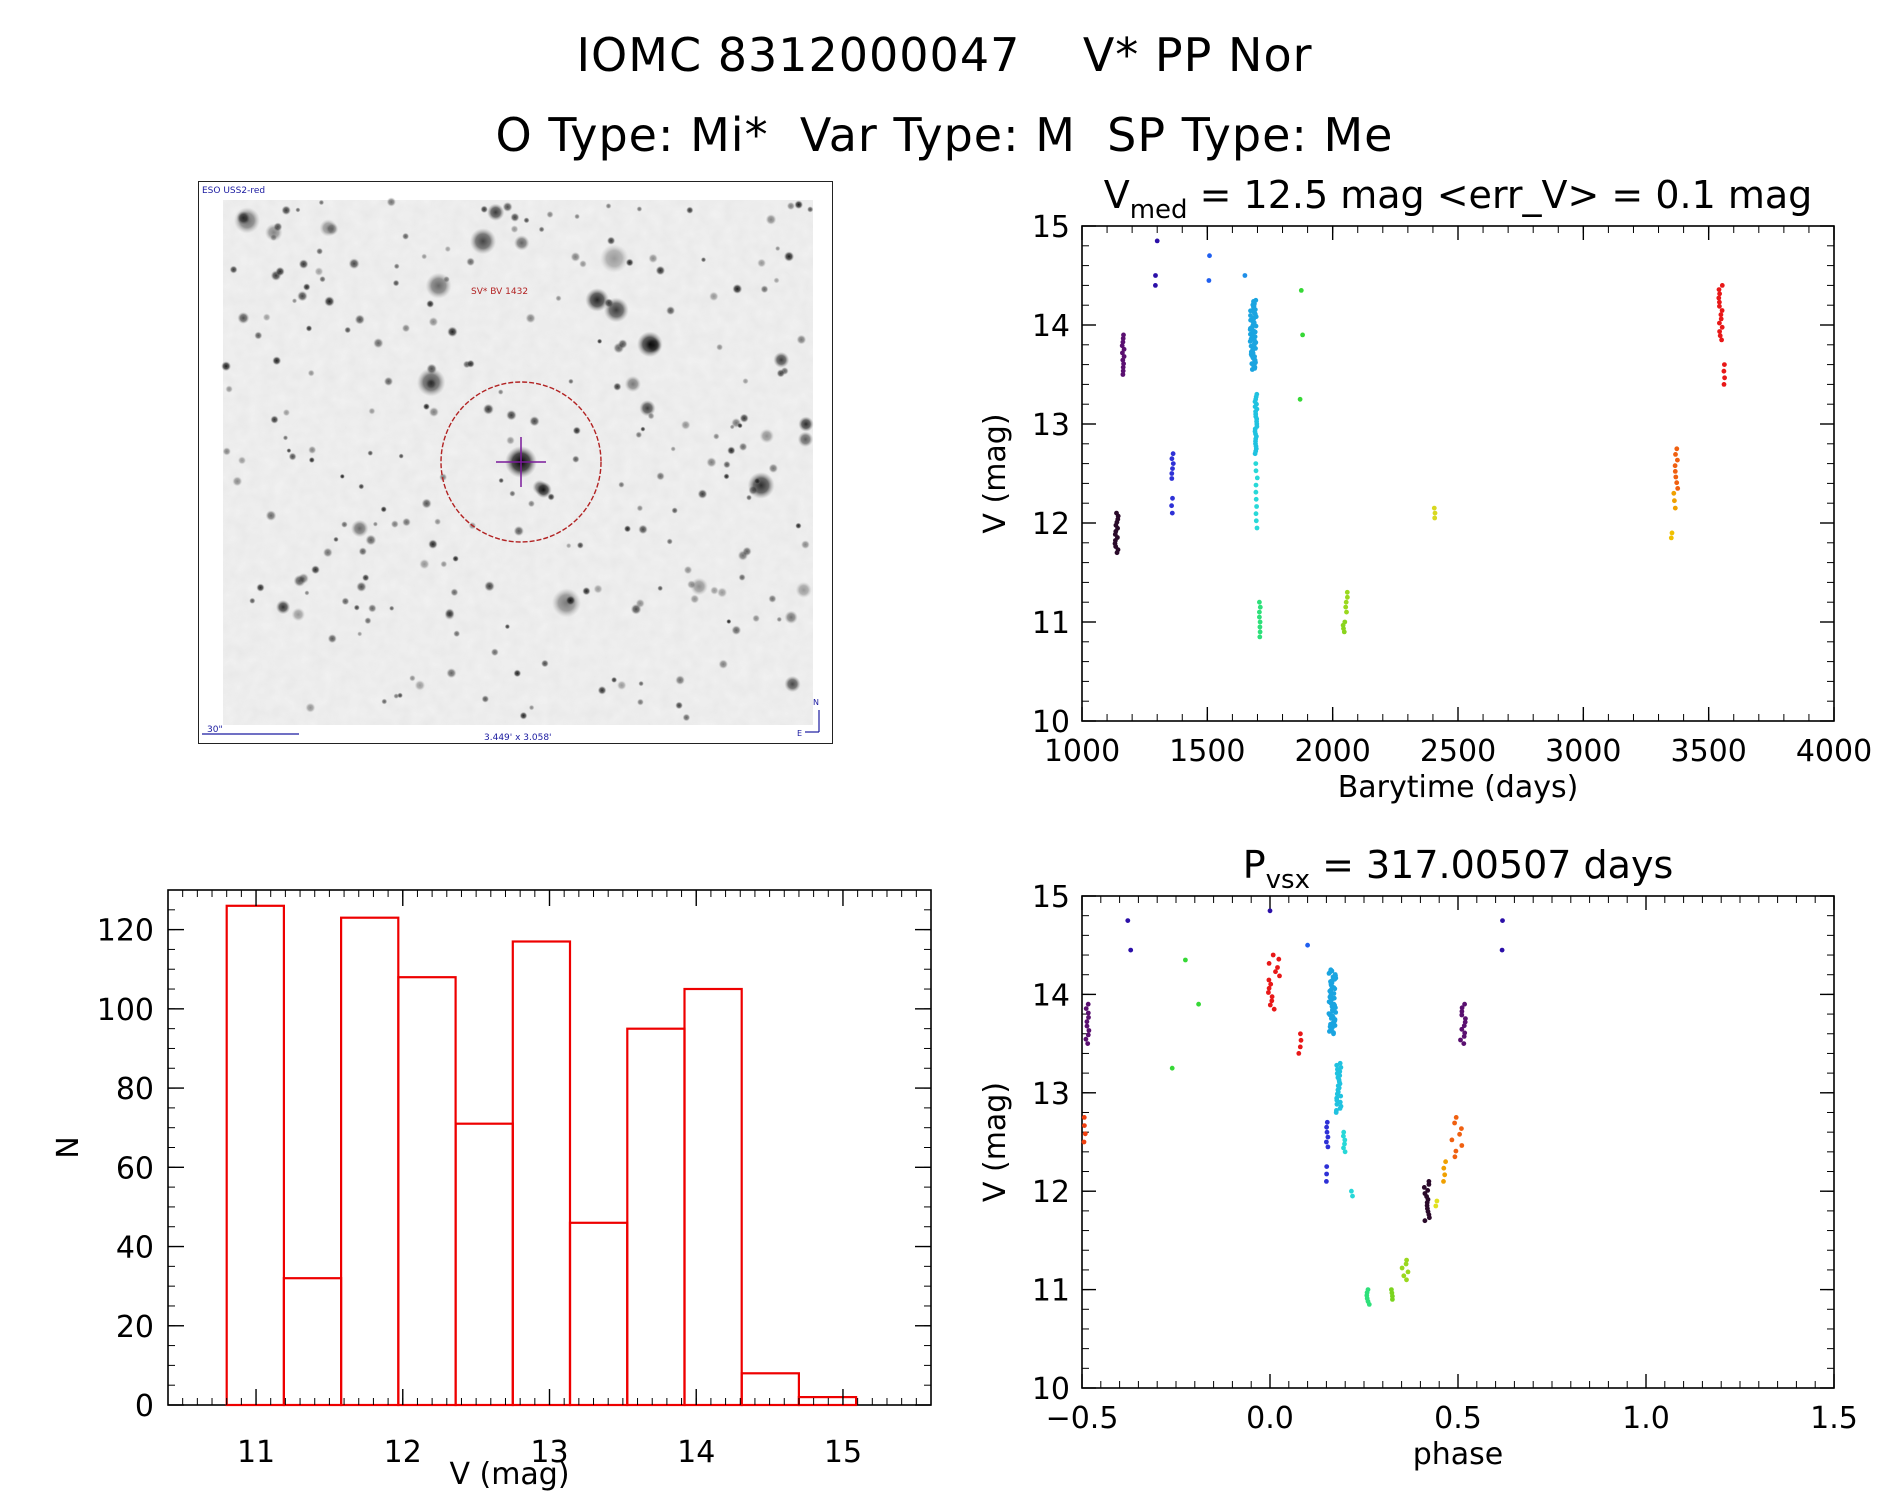 Image resolution: width=1889 pixels, height=1494 pixels. I want to click on y-tick-label: 20, so click(135, 1327).